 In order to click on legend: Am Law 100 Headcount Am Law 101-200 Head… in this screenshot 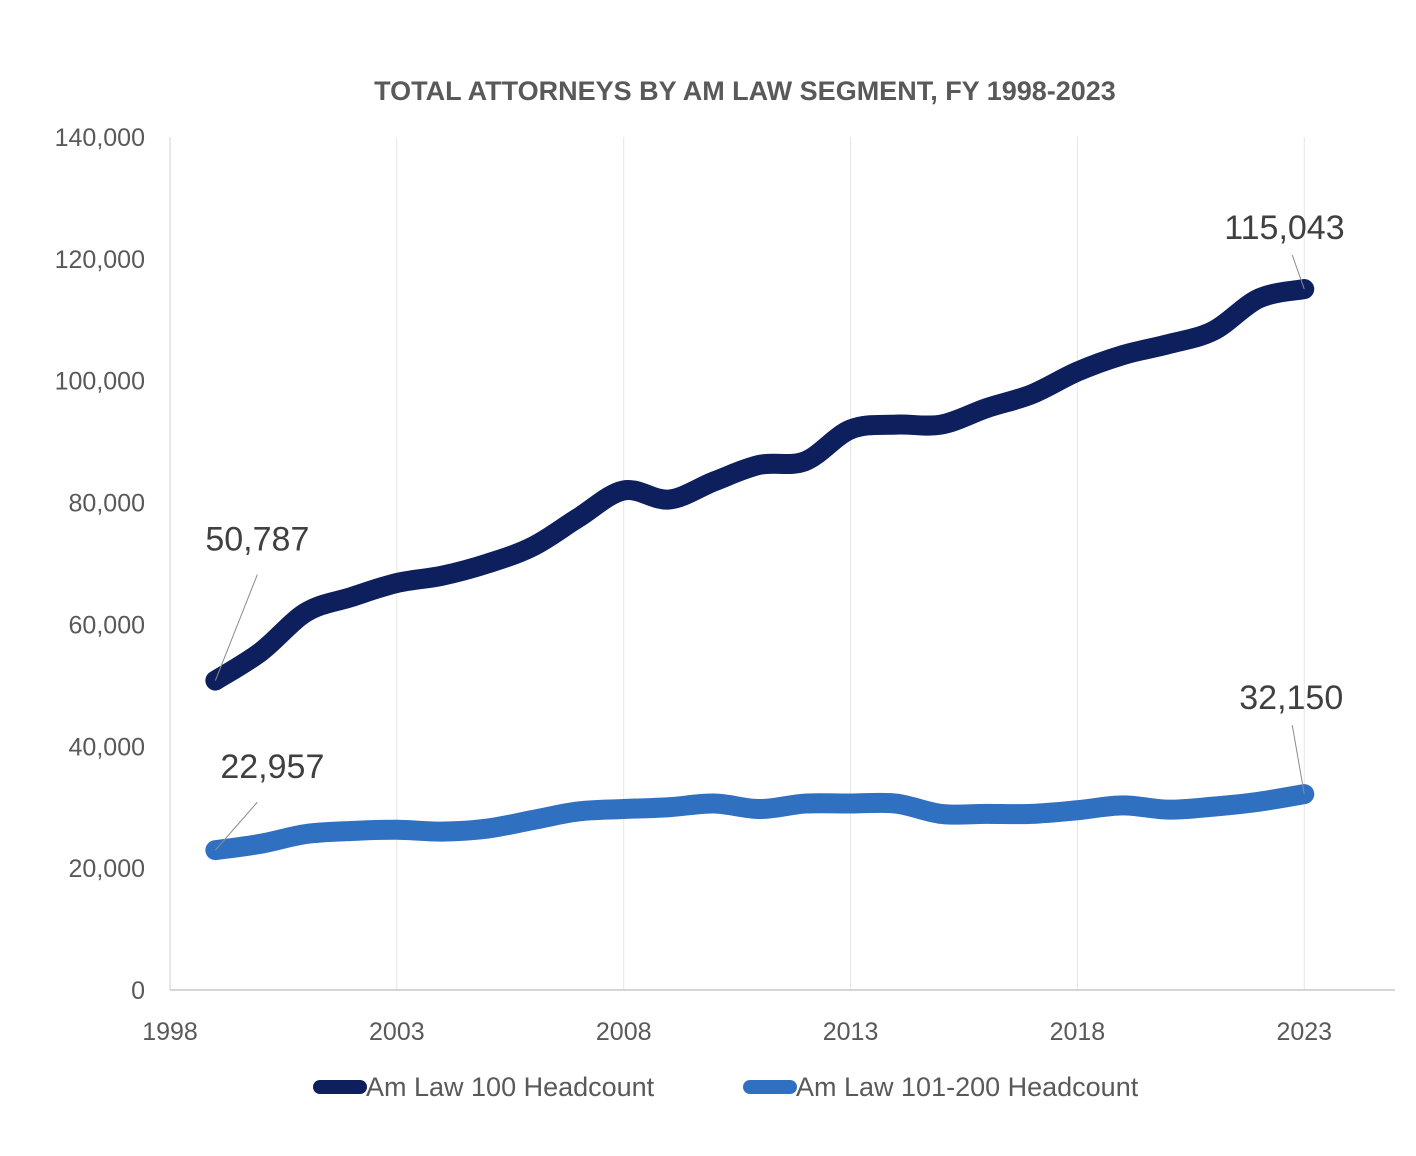, I will do `click(726, 1087)`.